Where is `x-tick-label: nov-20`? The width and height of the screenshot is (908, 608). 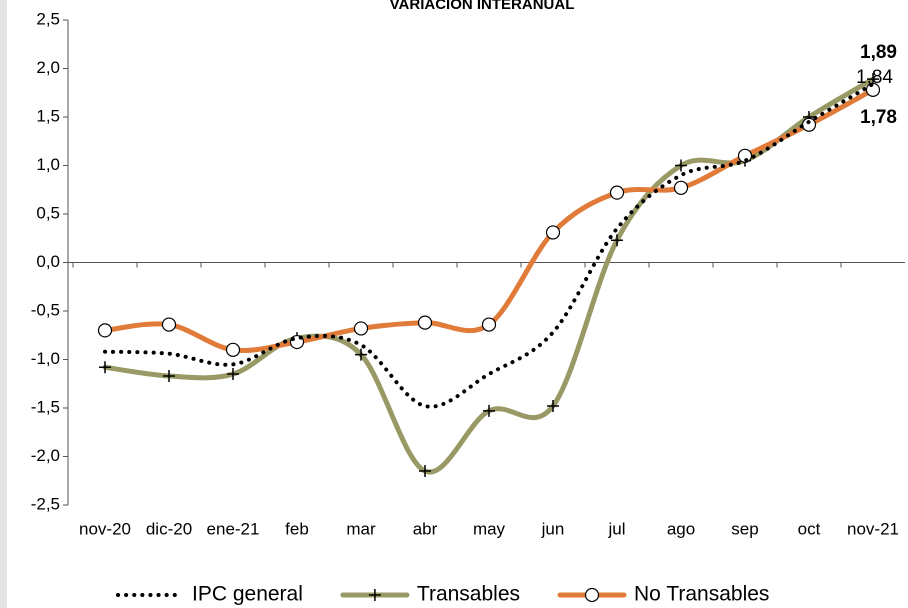 x-tick-label: nov-20 is located at coordinates (105, 528).